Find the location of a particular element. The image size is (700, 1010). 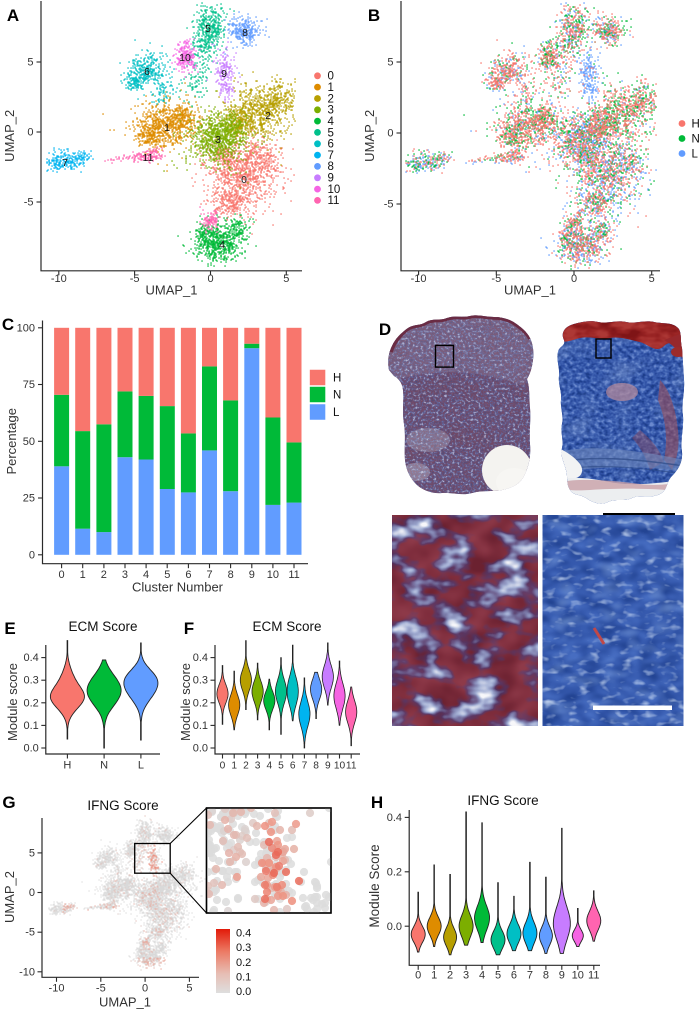

svg-text: B is located at coordinates (374, 15).